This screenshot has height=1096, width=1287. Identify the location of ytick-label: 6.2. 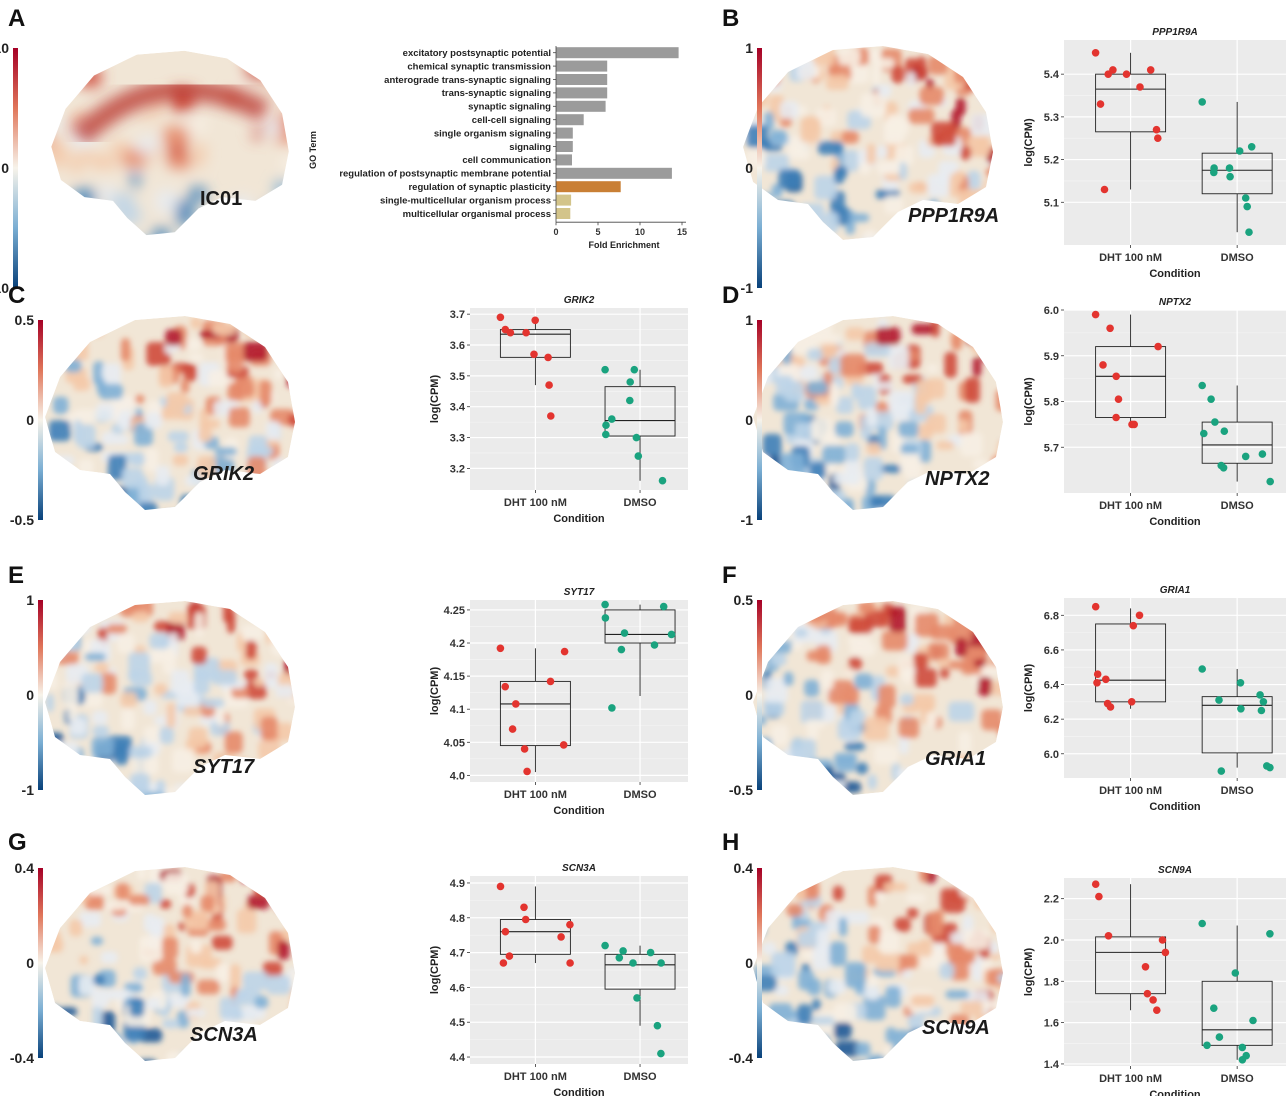
(1051, 720).